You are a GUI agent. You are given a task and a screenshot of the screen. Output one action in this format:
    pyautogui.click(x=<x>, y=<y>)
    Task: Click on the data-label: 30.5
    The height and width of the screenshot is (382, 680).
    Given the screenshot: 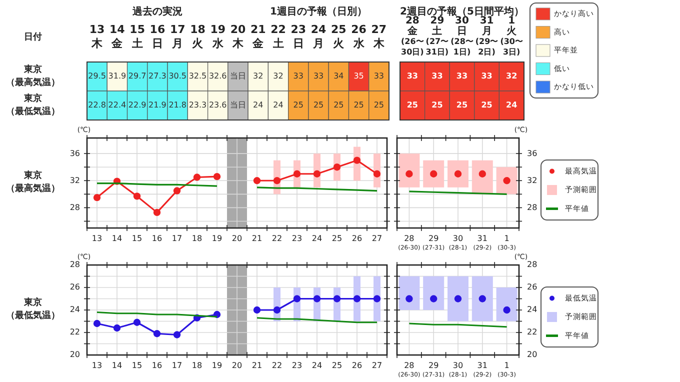 What is the action you would take?
    pyautogui.click(x=177, y=76)
    